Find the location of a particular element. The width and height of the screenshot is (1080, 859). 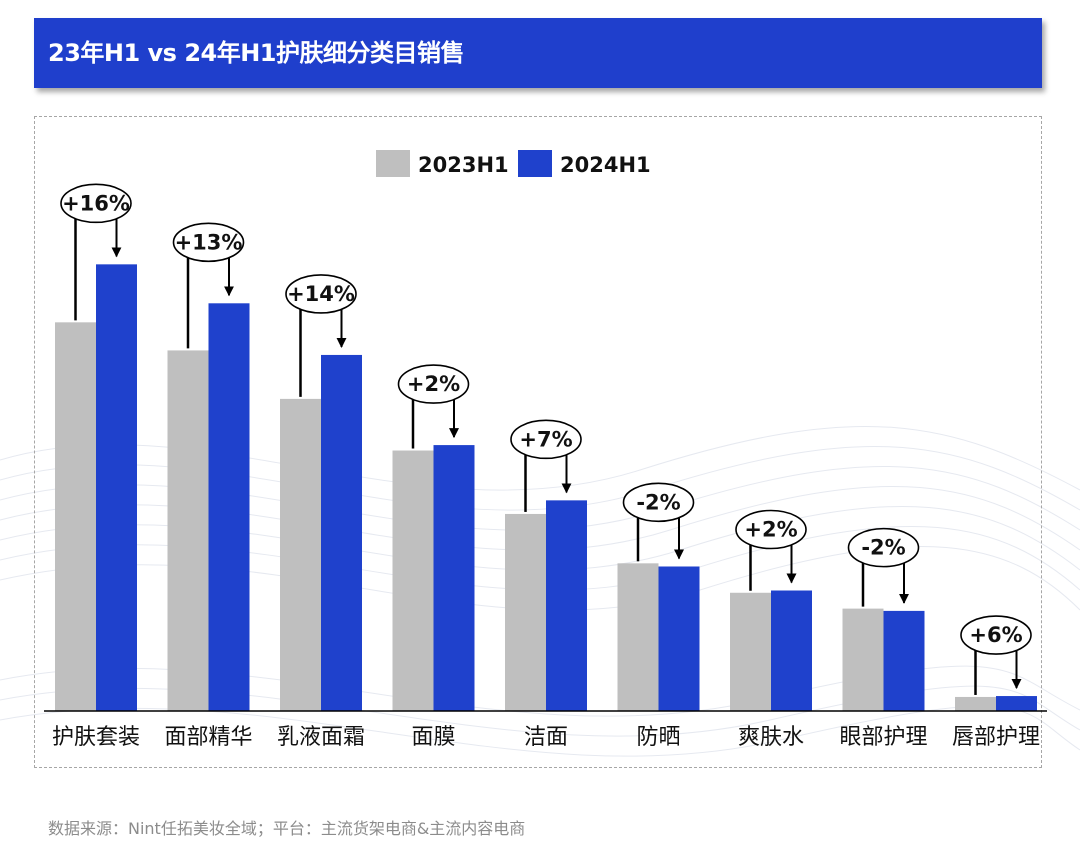

category-label: 防晒 is located at coordinates (658, 737).